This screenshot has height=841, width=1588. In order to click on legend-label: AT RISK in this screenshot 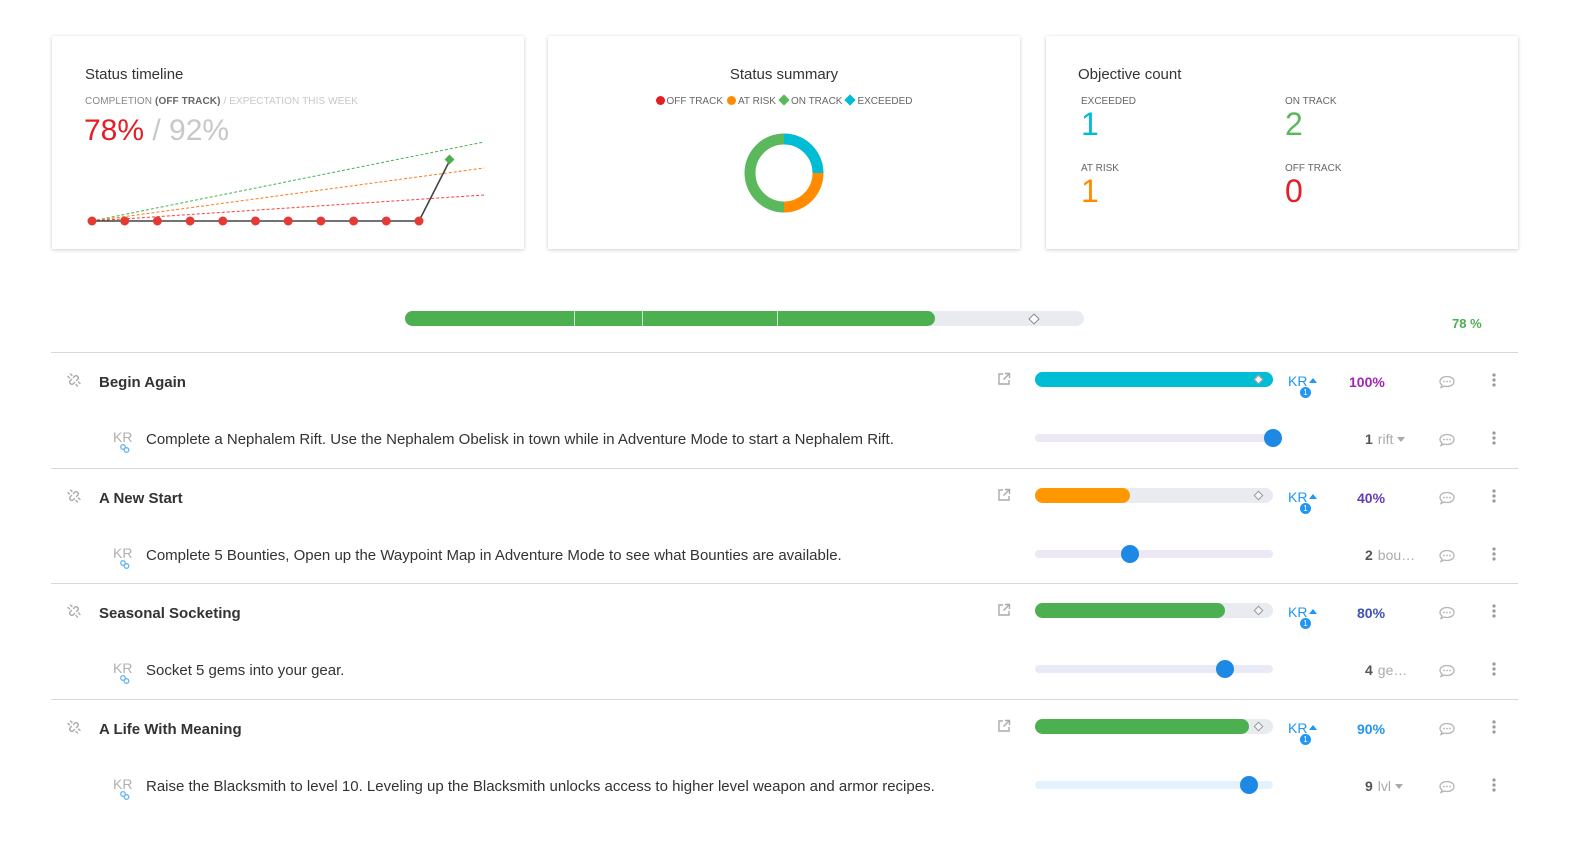, I will do `click(756, 101)`.